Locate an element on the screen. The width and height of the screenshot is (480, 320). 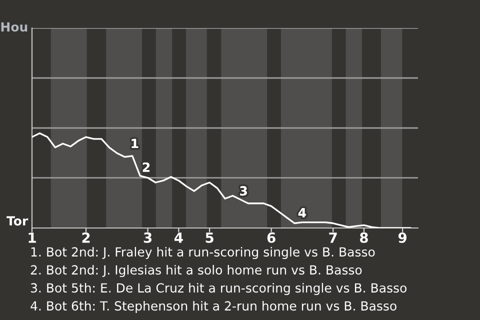
x-tick-label: 2 is located at coordinates (86, 237).